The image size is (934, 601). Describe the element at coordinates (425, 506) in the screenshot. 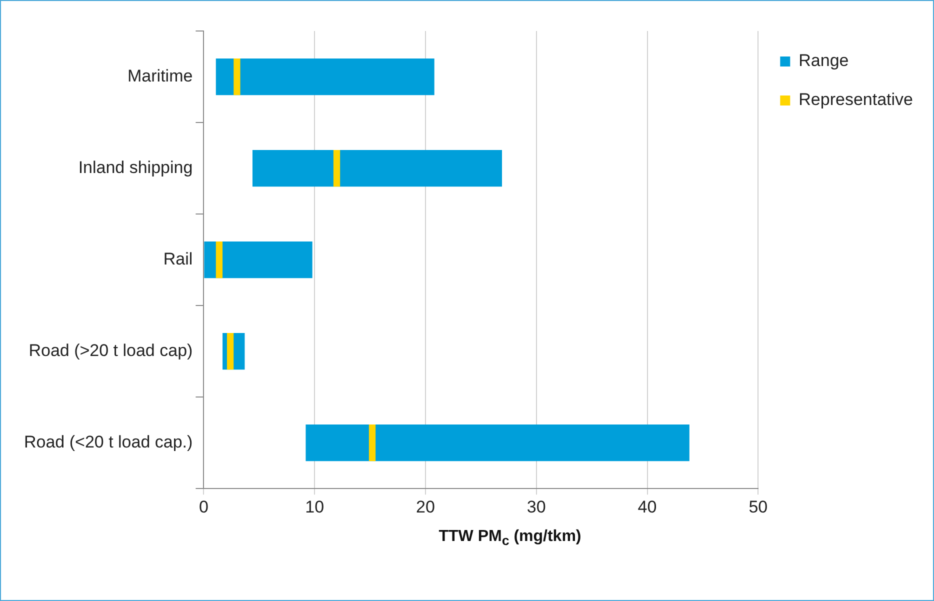

I see `x-tick-label: 20` at that location.